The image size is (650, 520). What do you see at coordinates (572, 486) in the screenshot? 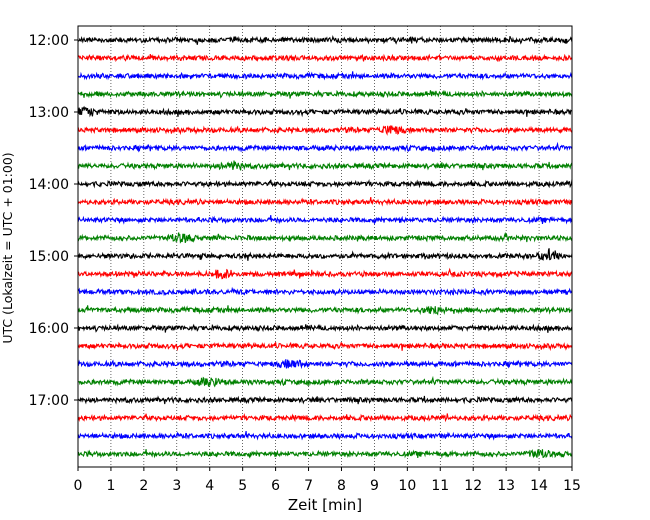
I see `x-tick-label-15: 15` at bounding box center [572, 486].